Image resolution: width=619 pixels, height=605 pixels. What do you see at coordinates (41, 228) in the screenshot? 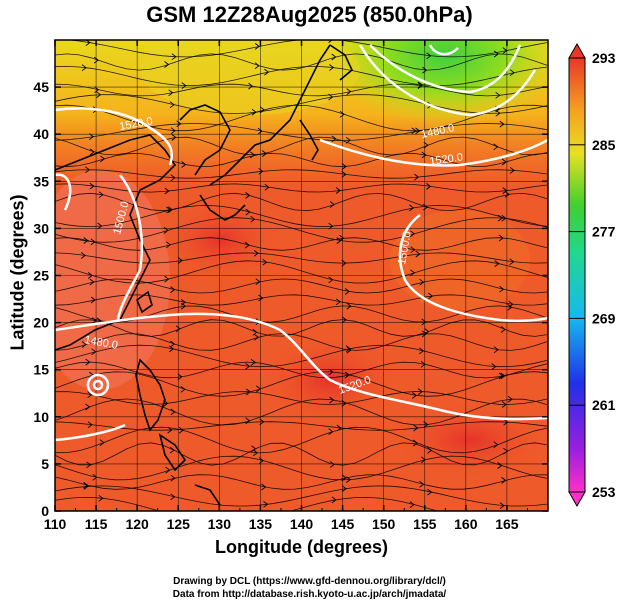
I see `y-tick-label: 30` at bounding box center [41, 228].